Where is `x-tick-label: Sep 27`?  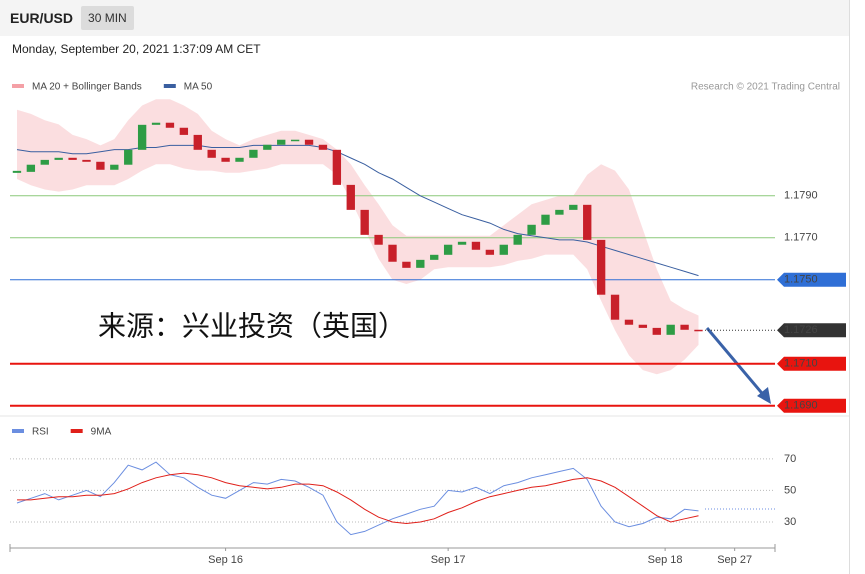 x-tick-label: Sep 27 is located at coordinates (734, 560).